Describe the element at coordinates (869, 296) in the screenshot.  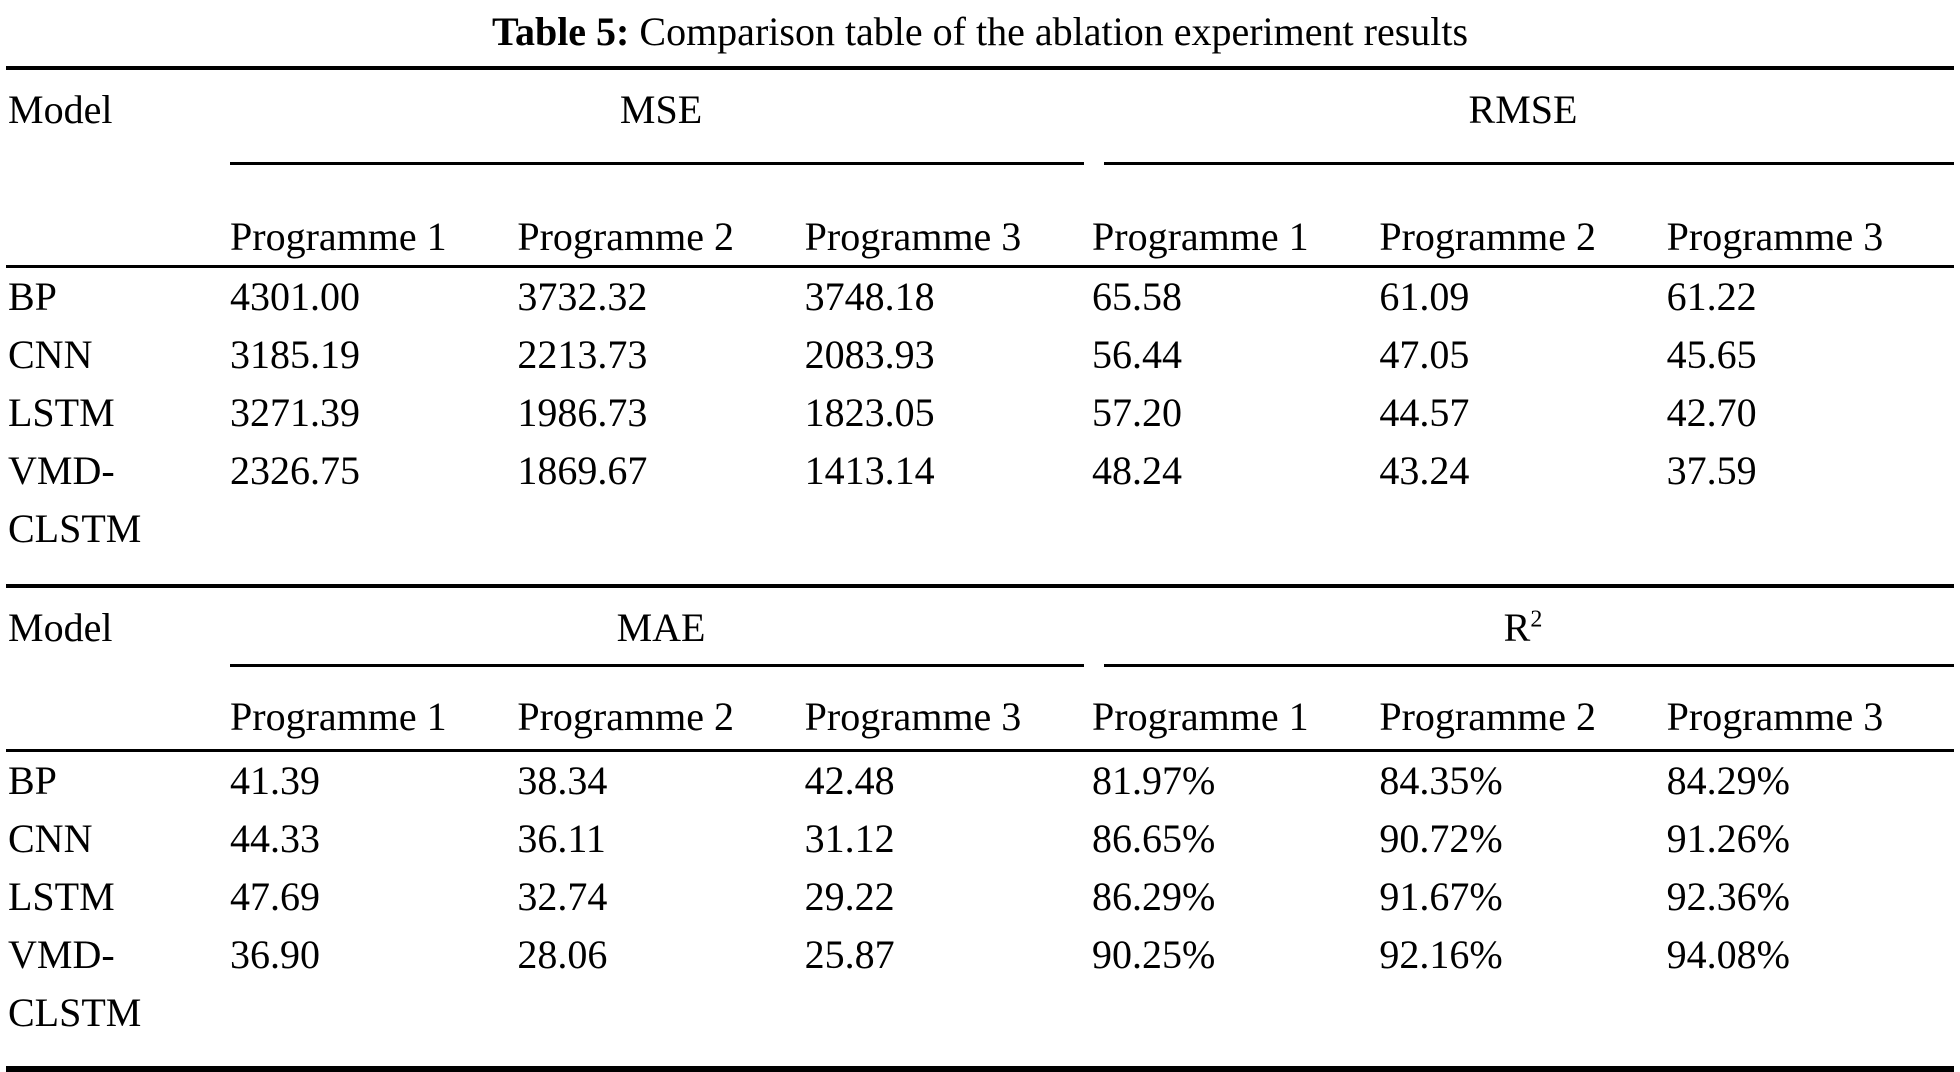
I see `value-cell: 3748.18` at that location.